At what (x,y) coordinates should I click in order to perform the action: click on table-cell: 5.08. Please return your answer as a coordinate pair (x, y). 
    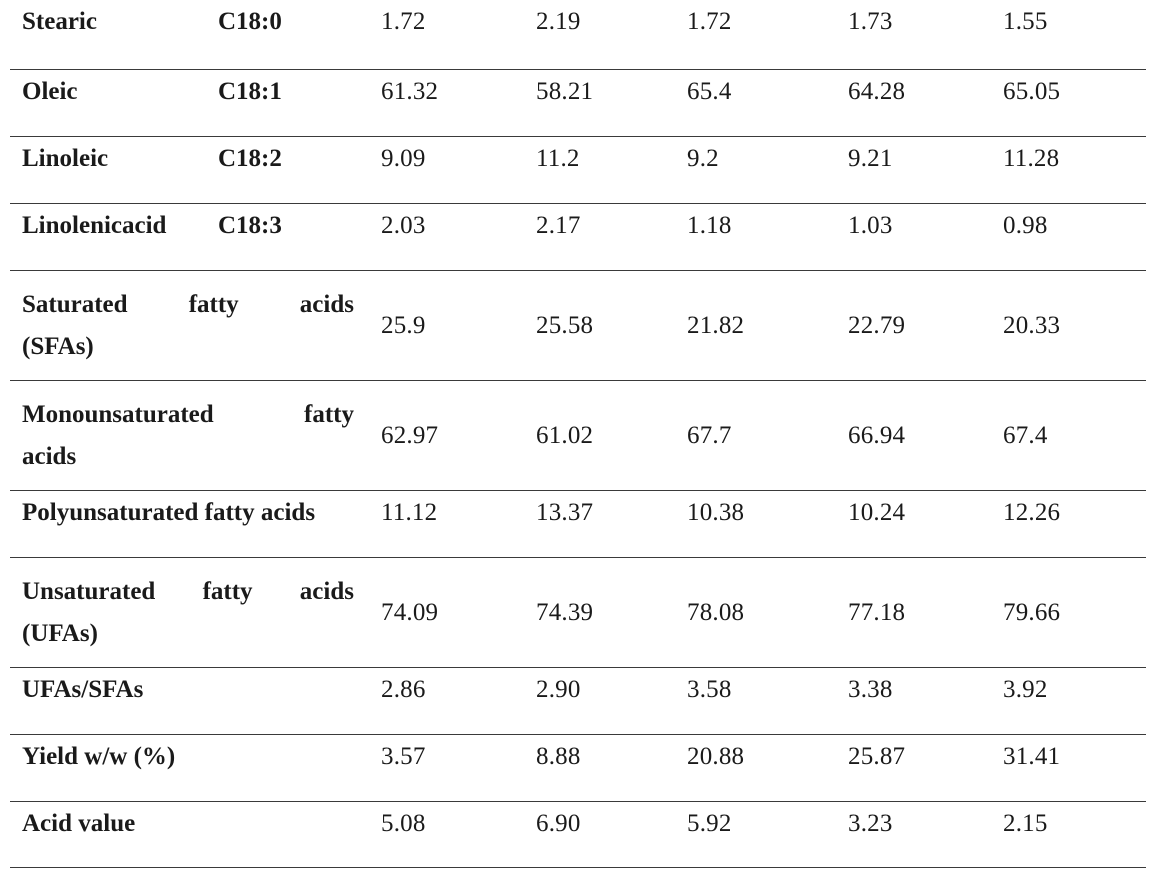
    Looking at the image, I should click on (403, 823).